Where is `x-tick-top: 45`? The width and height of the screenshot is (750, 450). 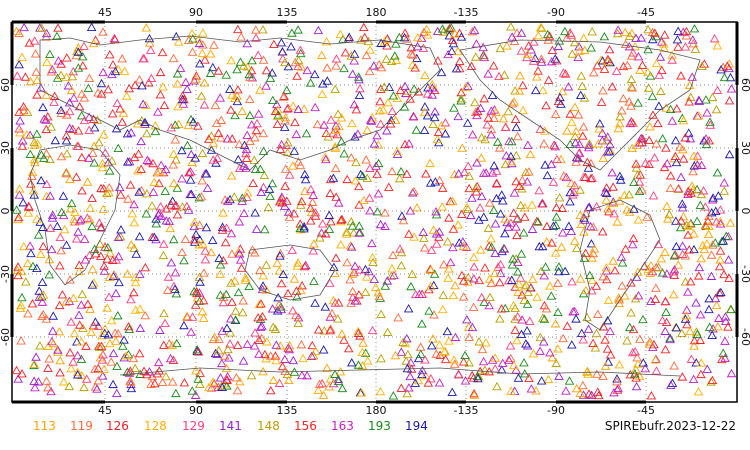
x-tick-top: 45 is located at coordinates (105, 12).